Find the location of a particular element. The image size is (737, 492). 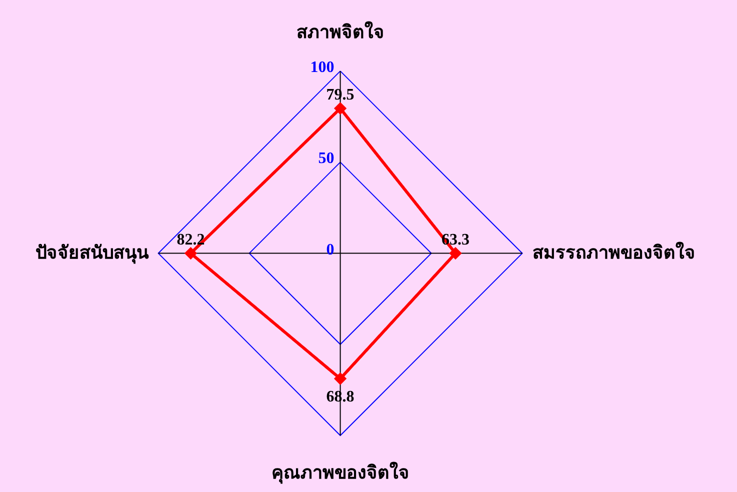

spoke-label: คุณภาพของจิตใจ is located at coordinates (340, 473).